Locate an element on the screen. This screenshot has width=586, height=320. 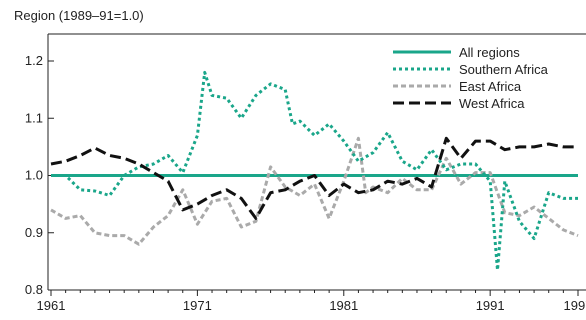
y-tick-label: 1.0 is located at coordinates (34, 175).